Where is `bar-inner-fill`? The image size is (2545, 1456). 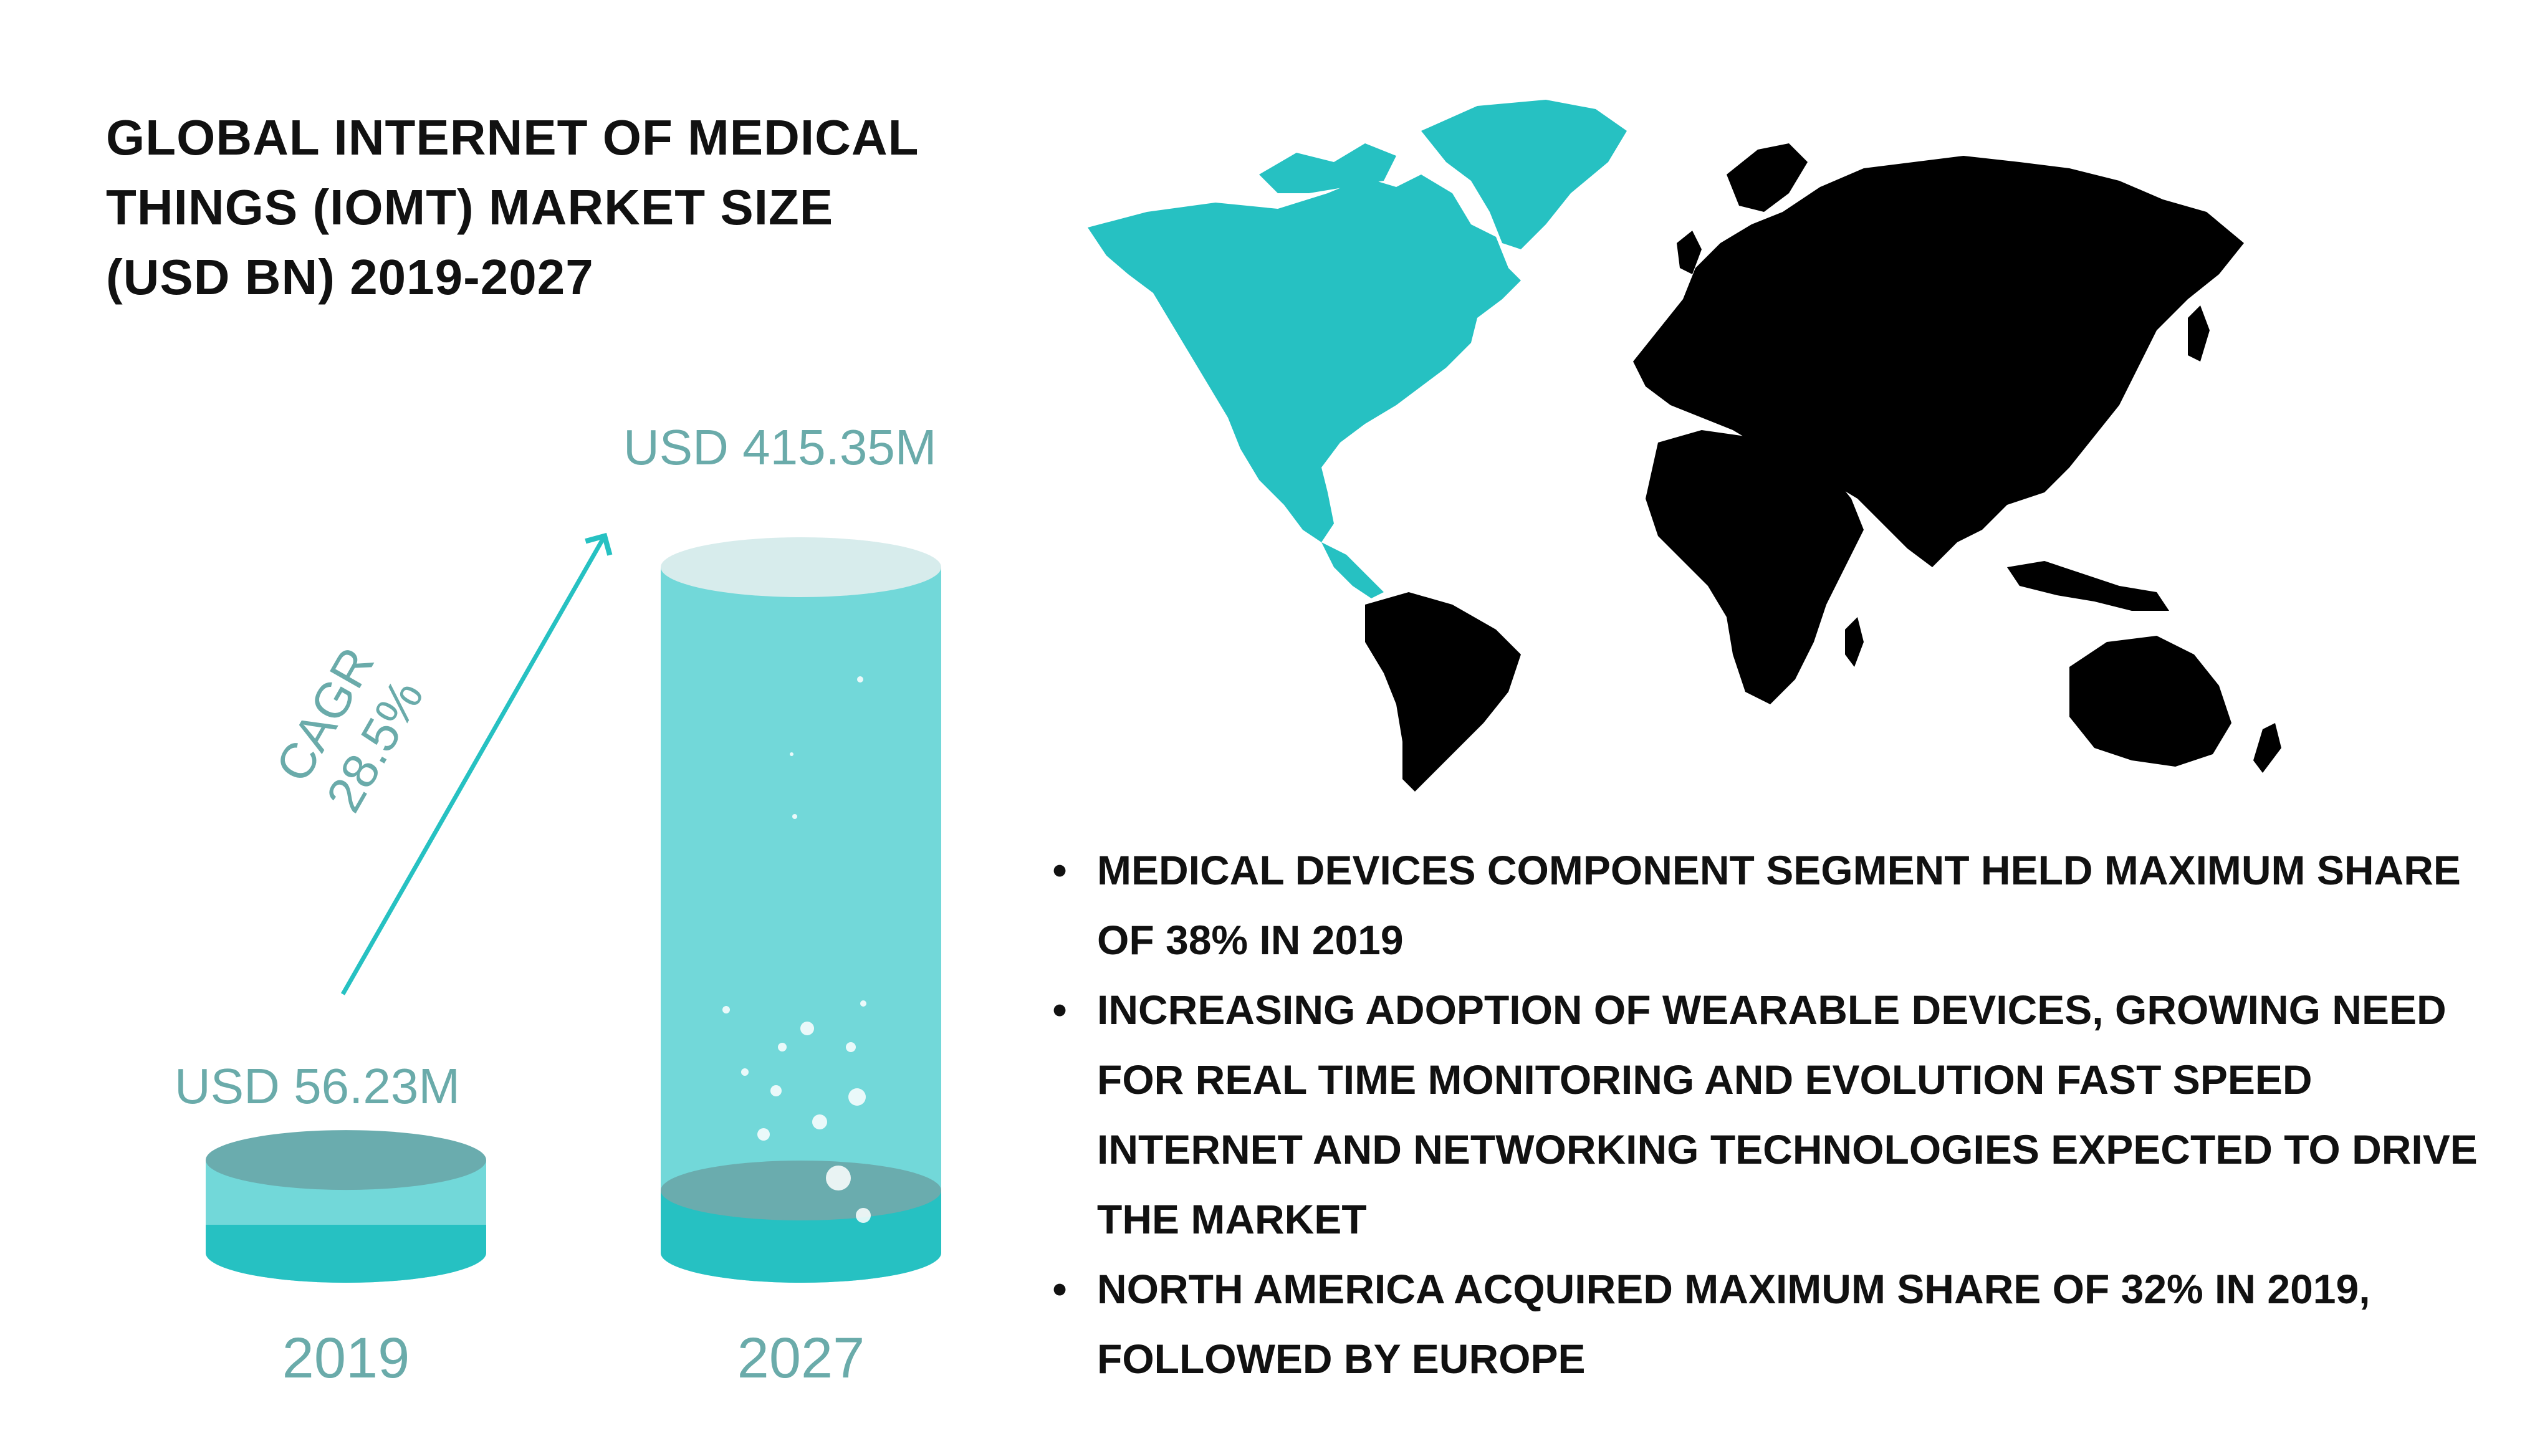
bar-inner-fill is located at coordinates (801, 1190).